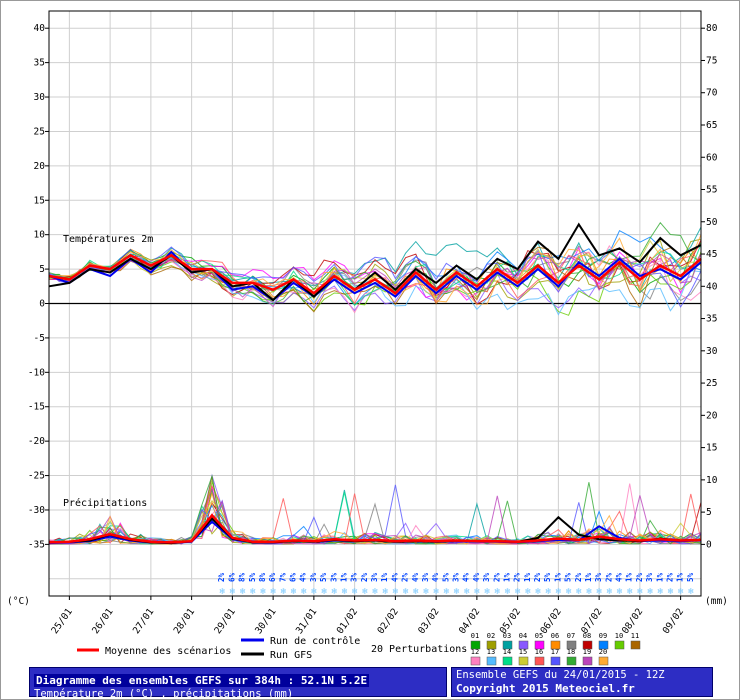 Image resolution: width=740 pixels, height=700 pixels. Describe the element at coordinates (282, 577) in the screenshot. I see `snow-probability-label: 7%` at that location.